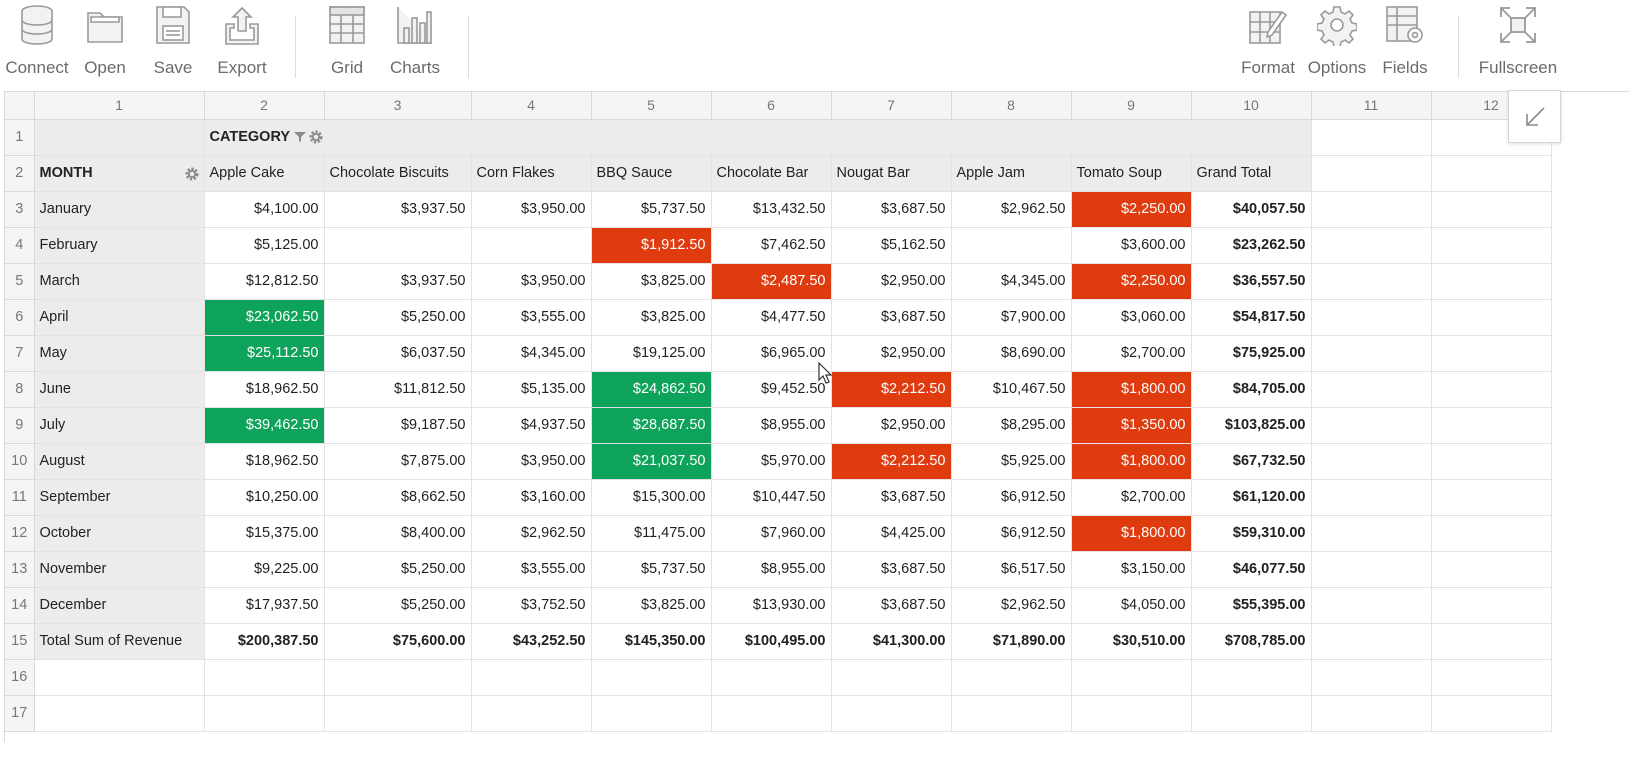 The width and height of the screenshot is (1636, 760). I want to click on grand-total-cell: $55,395.00, so click(1251, 605).